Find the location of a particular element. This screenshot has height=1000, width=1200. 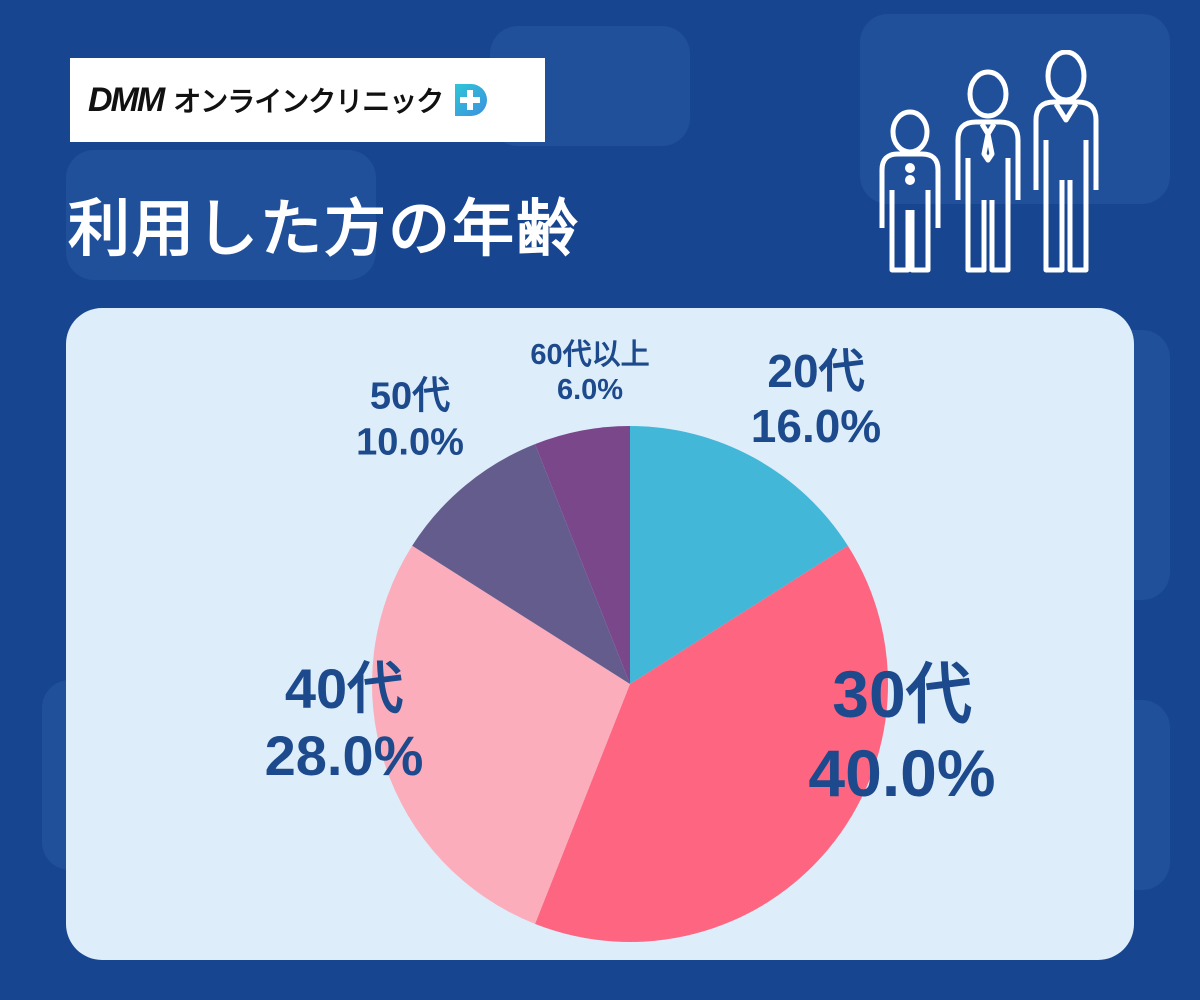

page-title: 利用した方の年齢 is located at coordinates (324, 228).